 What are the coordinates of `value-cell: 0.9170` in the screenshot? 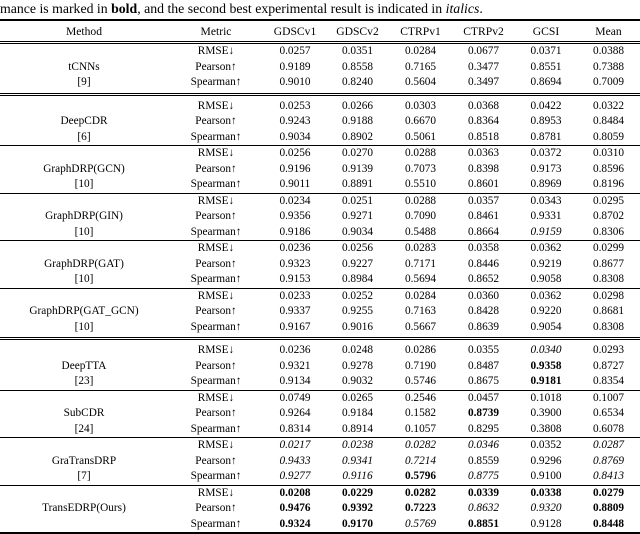 It's located at (357, 523).